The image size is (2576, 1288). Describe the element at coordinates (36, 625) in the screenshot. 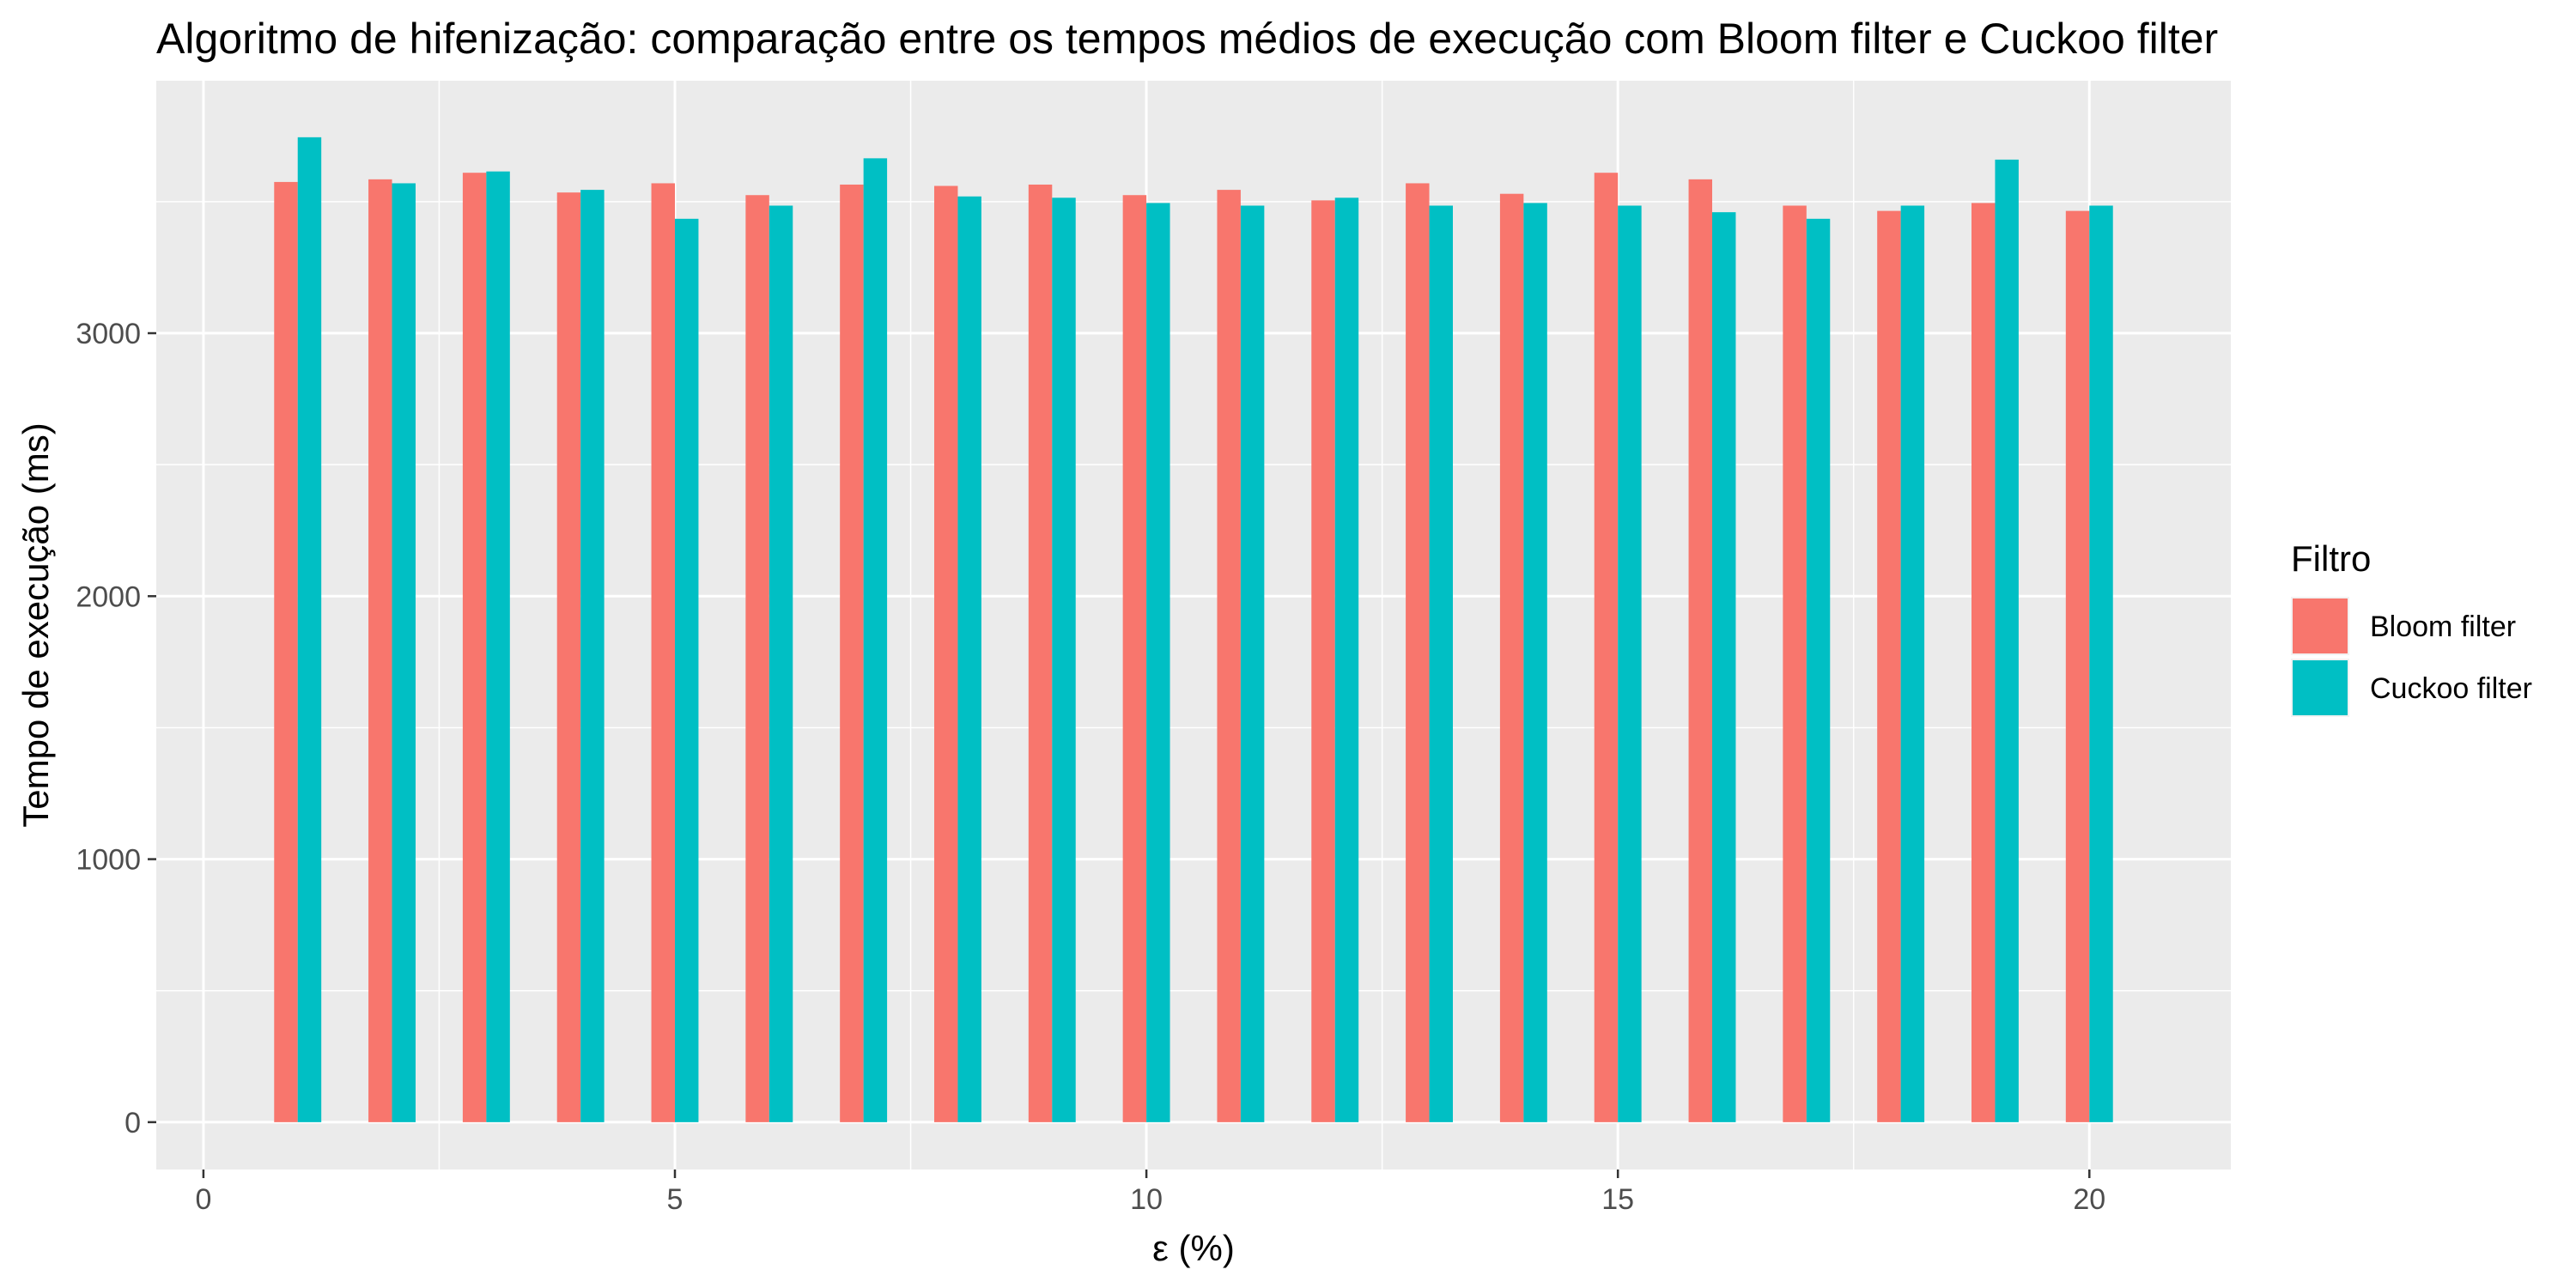

I see `y-axis-title: Tempo de execução (ms)` at that location.